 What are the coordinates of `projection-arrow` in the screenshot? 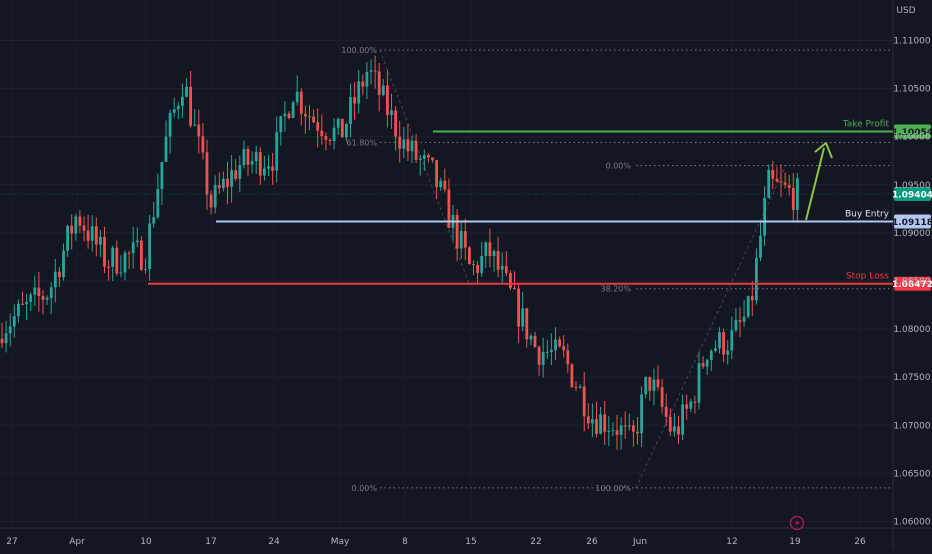 It's located at (819, 181).